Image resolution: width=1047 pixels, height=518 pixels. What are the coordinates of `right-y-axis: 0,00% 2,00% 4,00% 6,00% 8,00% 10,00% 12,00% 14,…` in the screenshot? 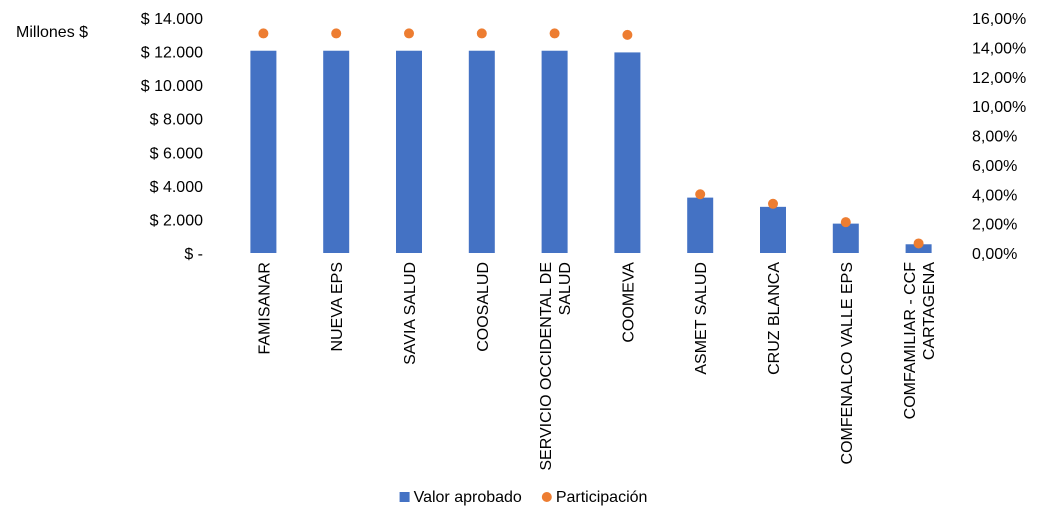 It's located at (999, 137).